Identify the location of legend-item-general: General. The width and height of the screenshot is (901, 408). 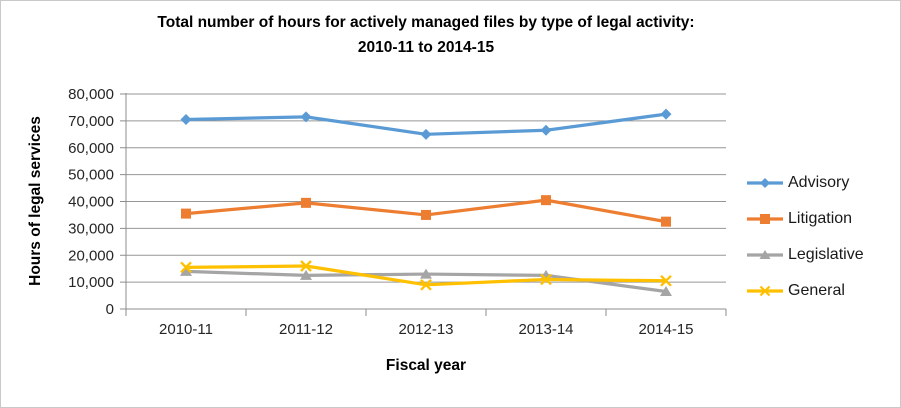
(804, 290).